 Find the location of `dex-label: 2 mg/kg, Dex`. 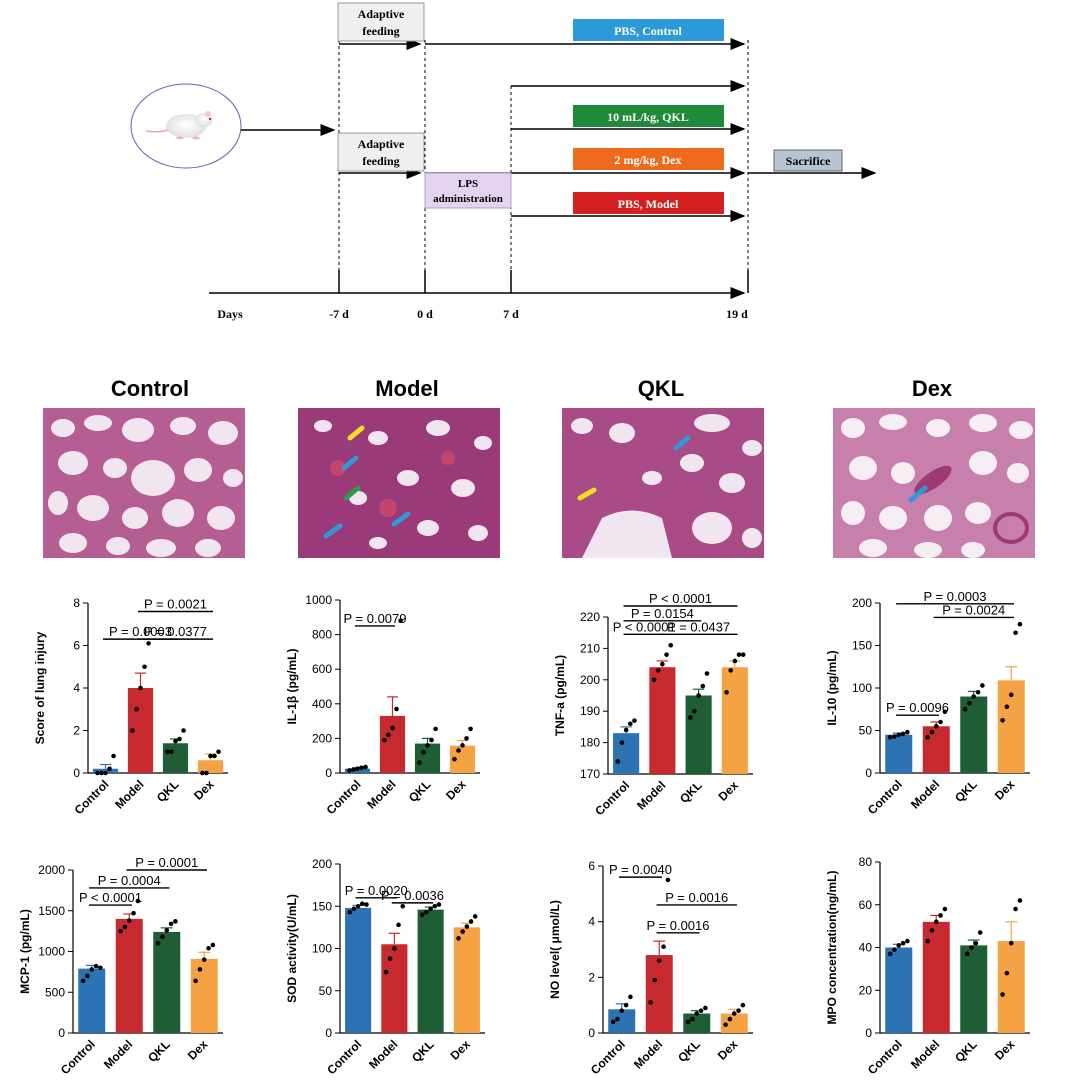

dex-label: 2 mg/kg, Dex is located at coordinates (648, 160).